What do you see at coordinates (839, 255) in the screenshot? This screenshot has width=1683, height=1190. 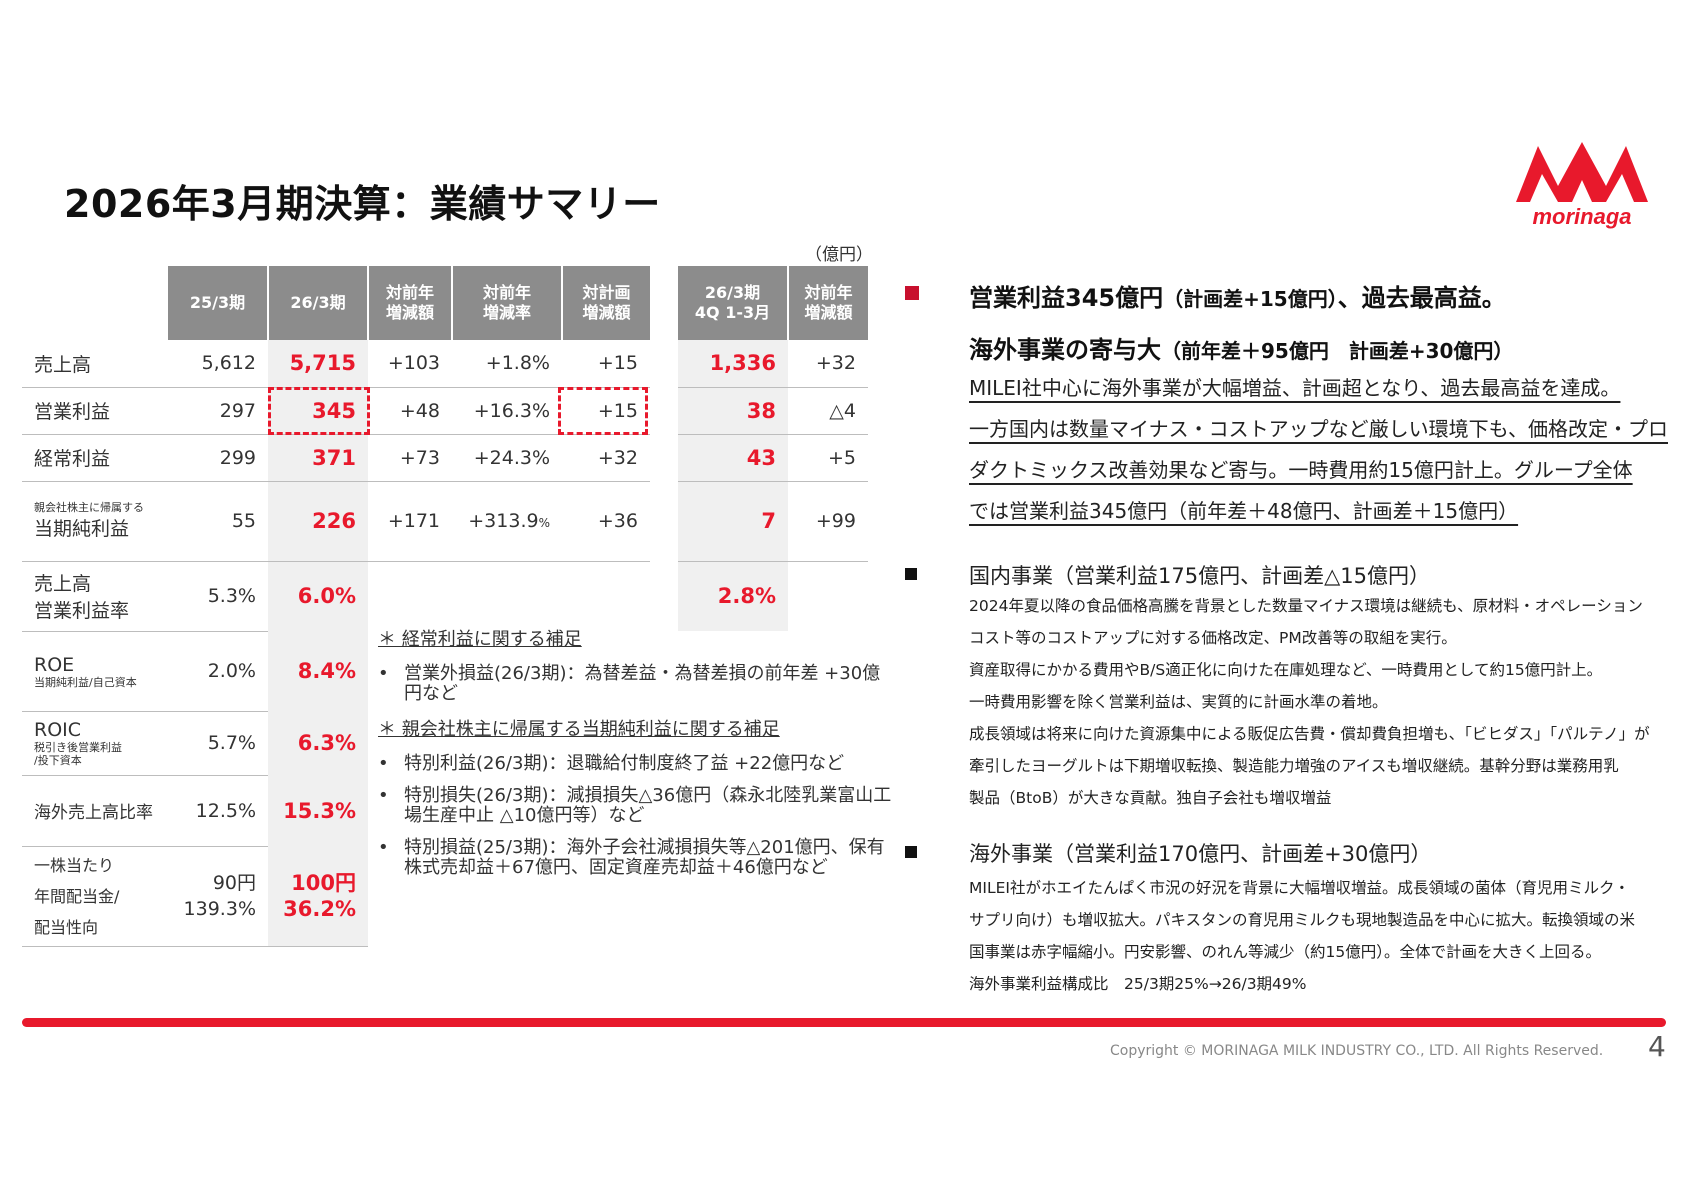 I see `unit-label: （億円）` at bounding box center [839, 255].